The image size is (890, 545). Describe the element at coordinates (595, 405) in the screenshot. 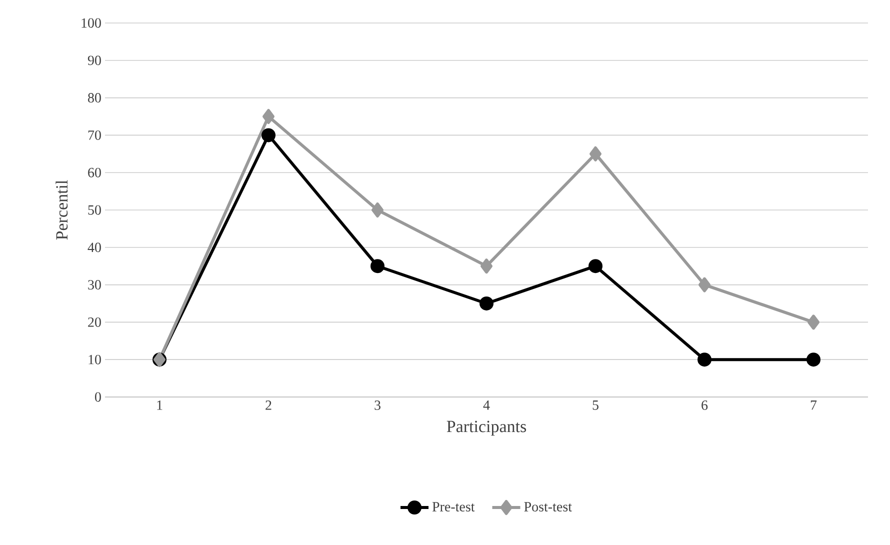

I see `x-tick-label: 5` at that location.